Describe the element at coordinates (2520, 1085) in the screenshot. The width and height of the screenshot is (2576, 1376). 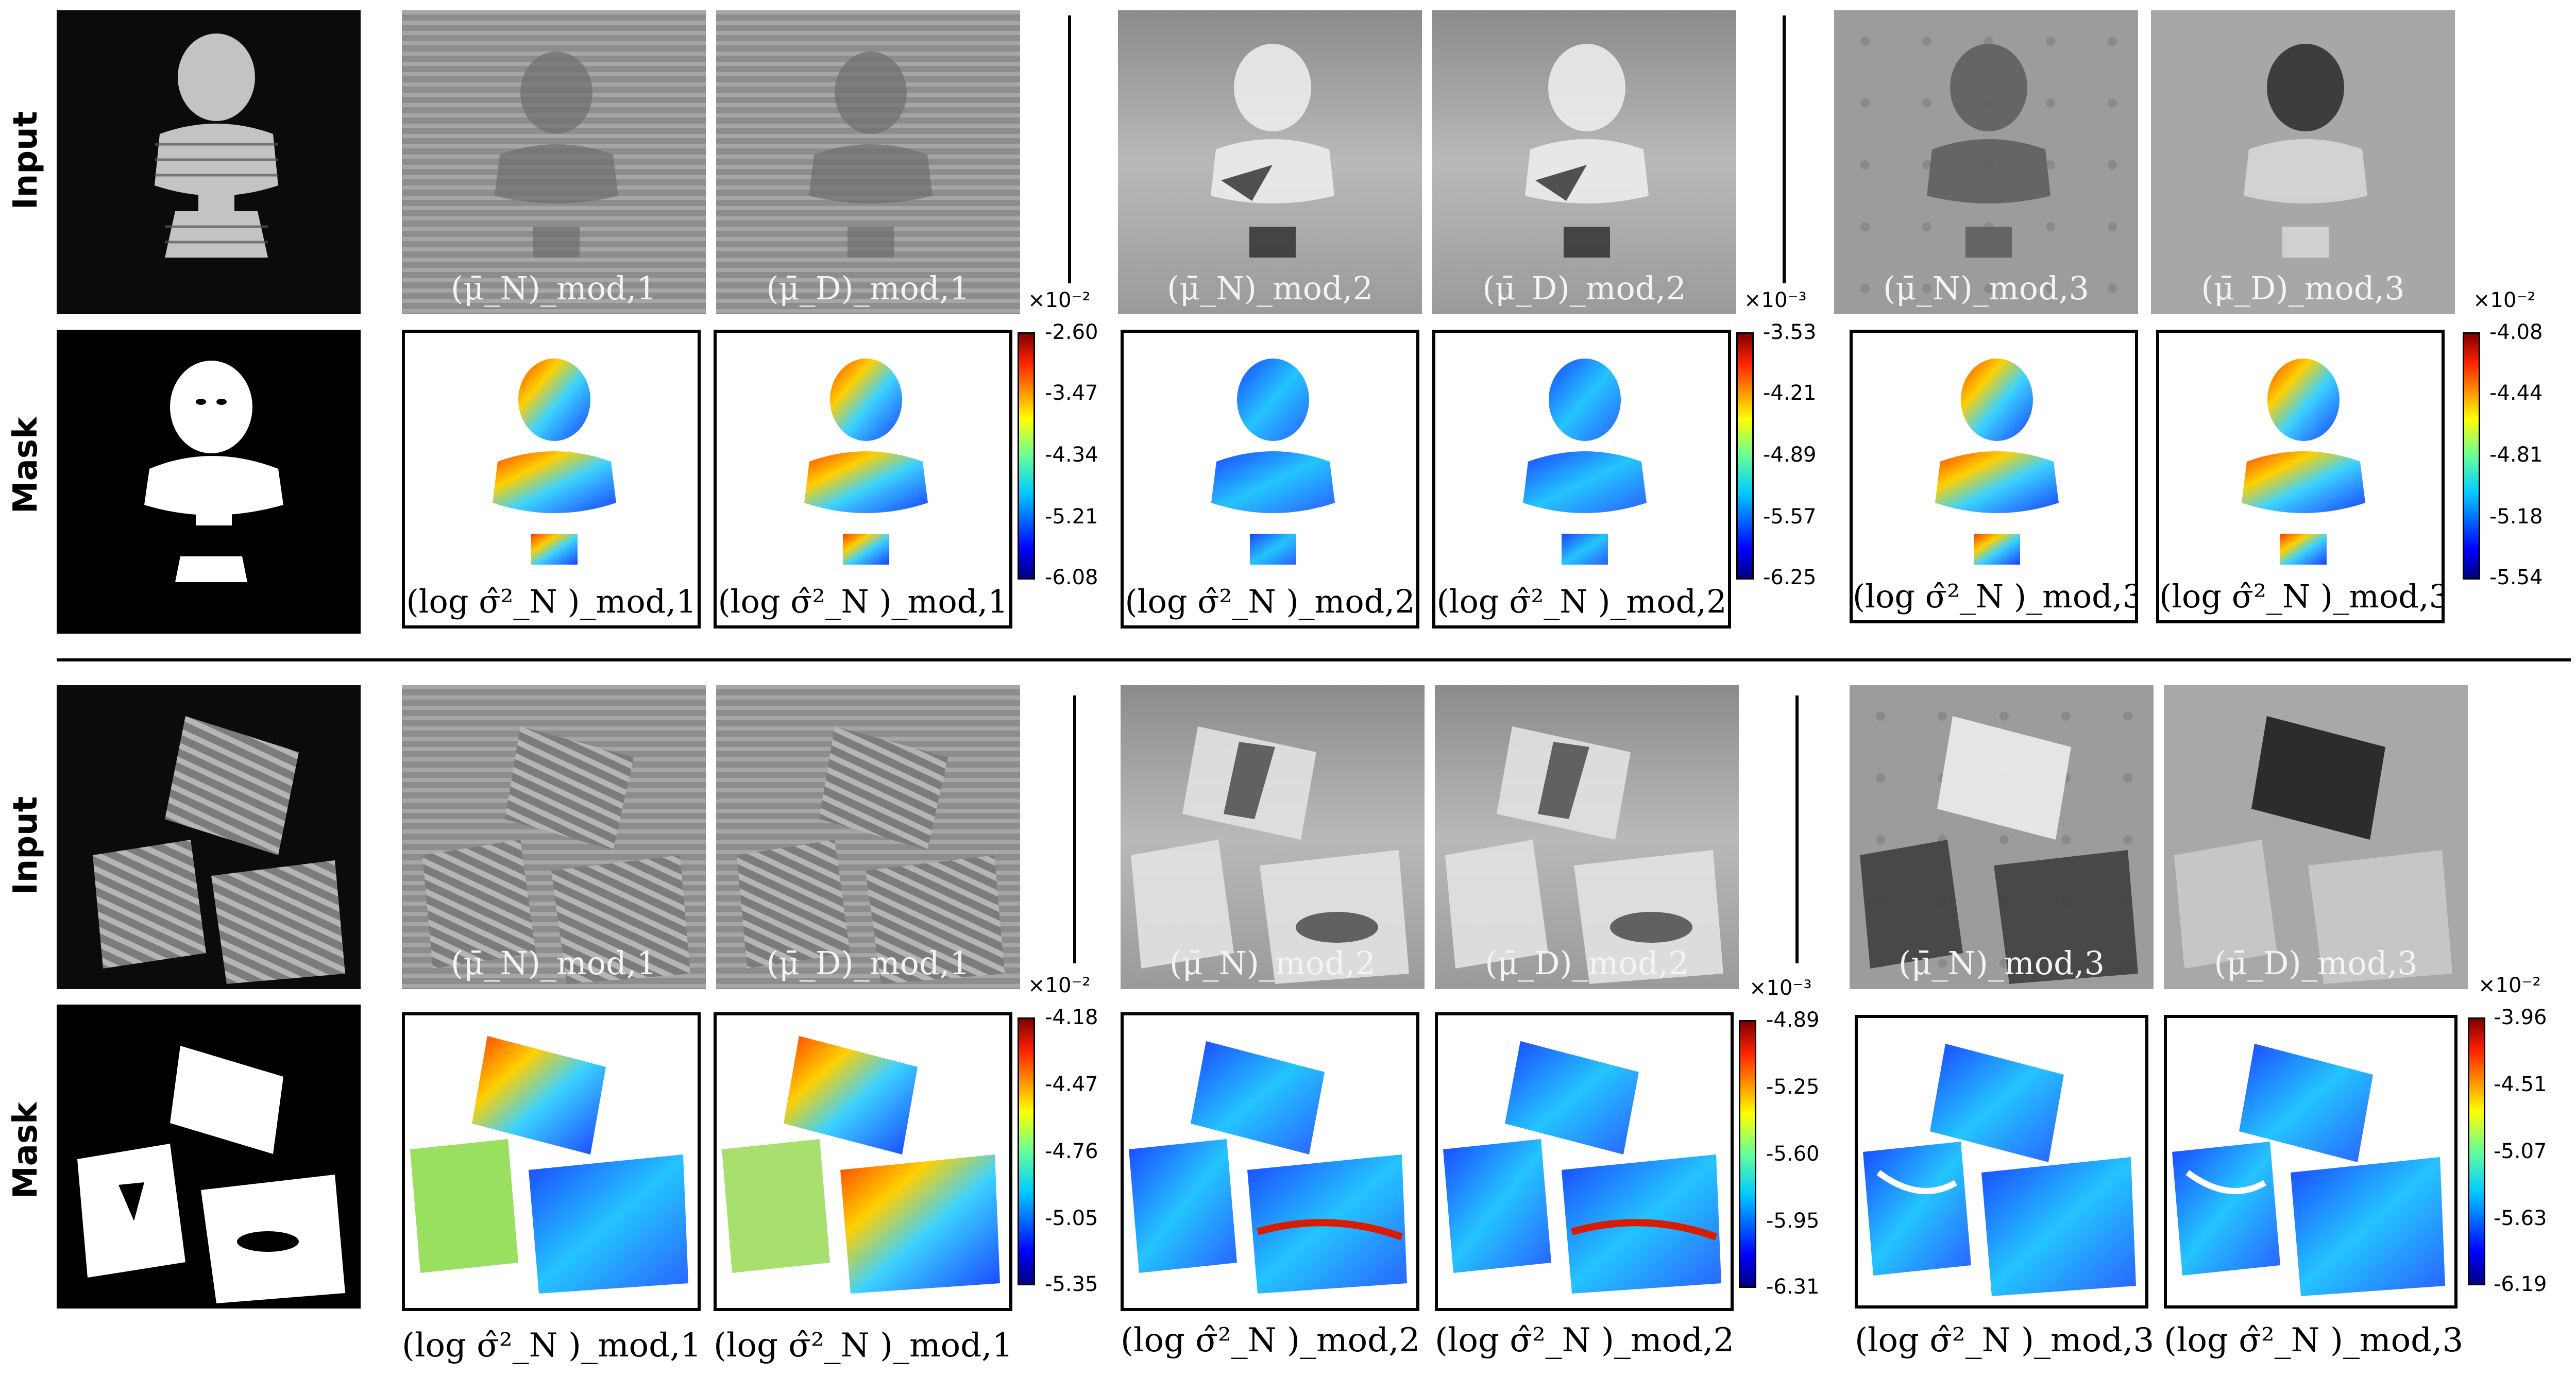
I see `colorbar-3-bottom-tick-1: -4.51` at that location.